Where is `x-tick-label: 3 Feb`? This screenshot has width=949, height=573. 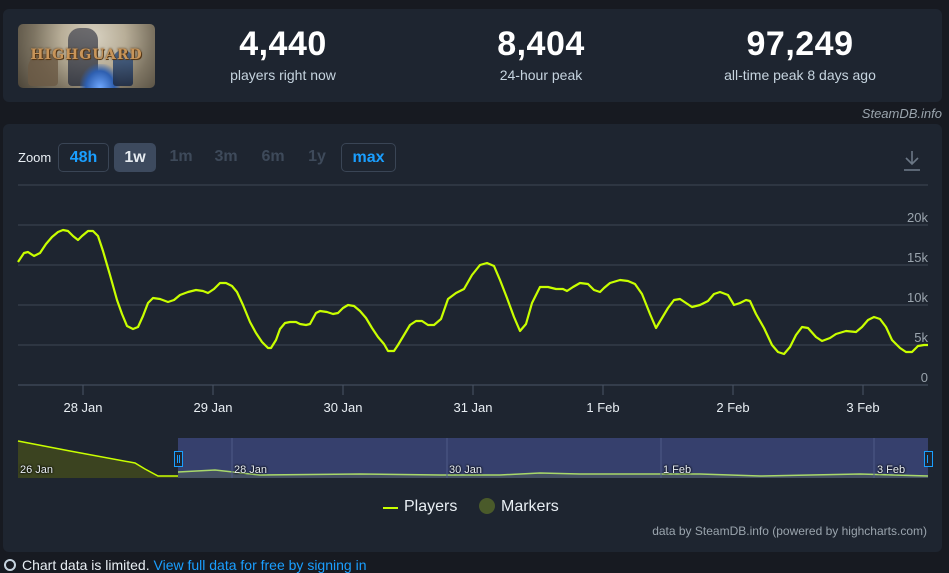
x-tick-label: 3 Feb is located at coordinates (863, 407).